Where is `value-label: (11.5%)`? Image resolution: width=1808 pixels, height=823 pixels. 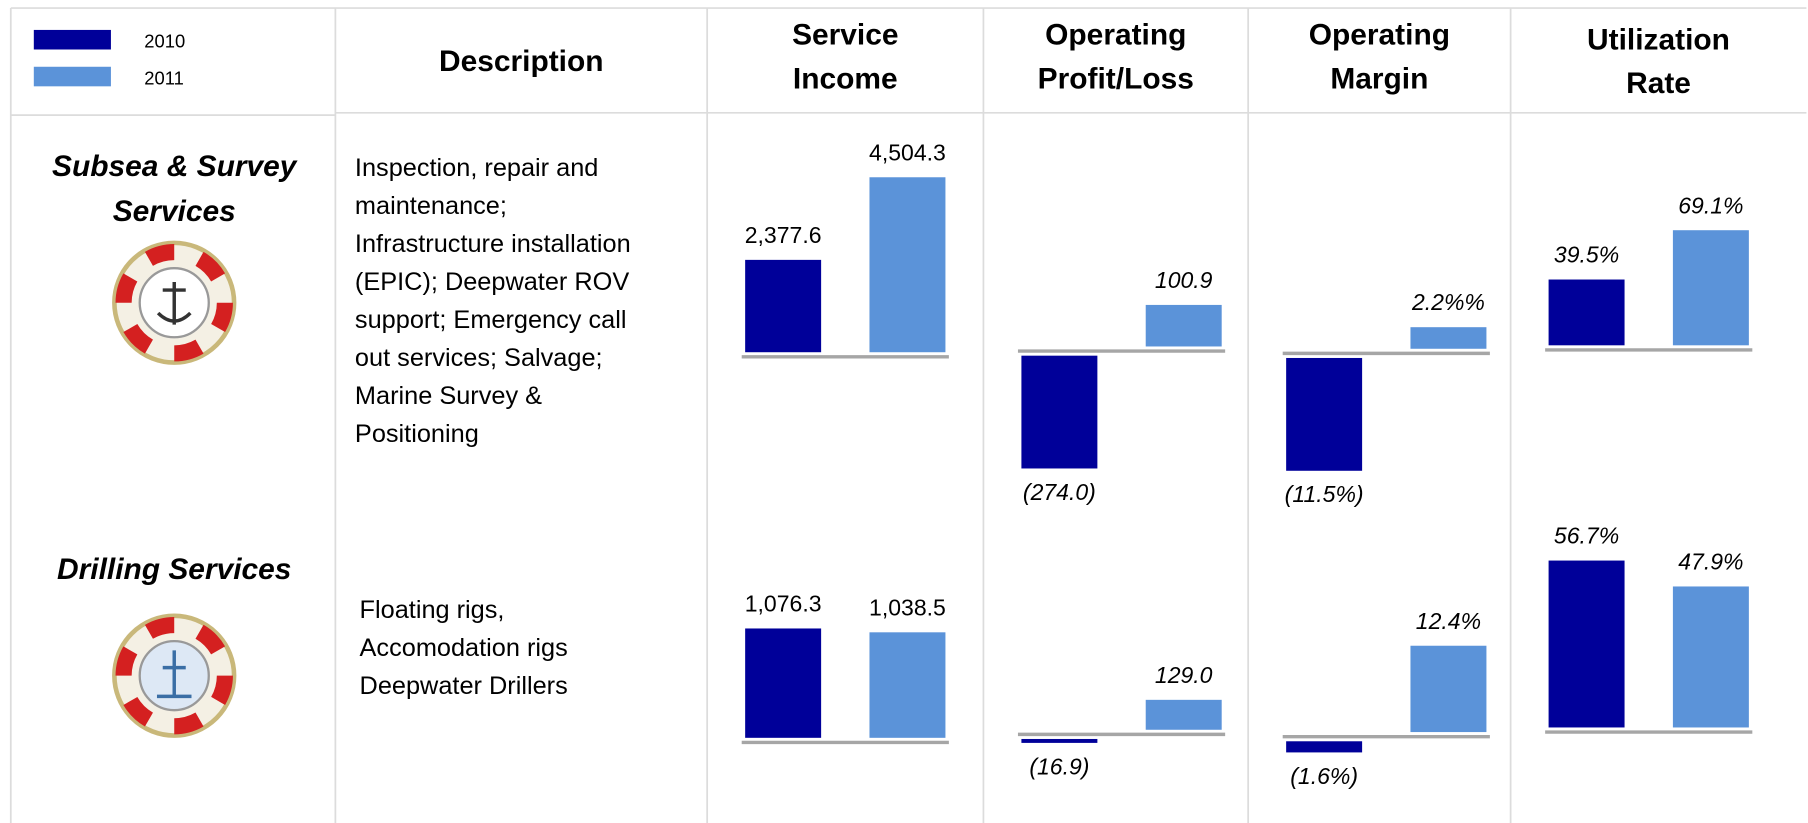
value-label: (11.5%) is located at coordinates (1324, 494).